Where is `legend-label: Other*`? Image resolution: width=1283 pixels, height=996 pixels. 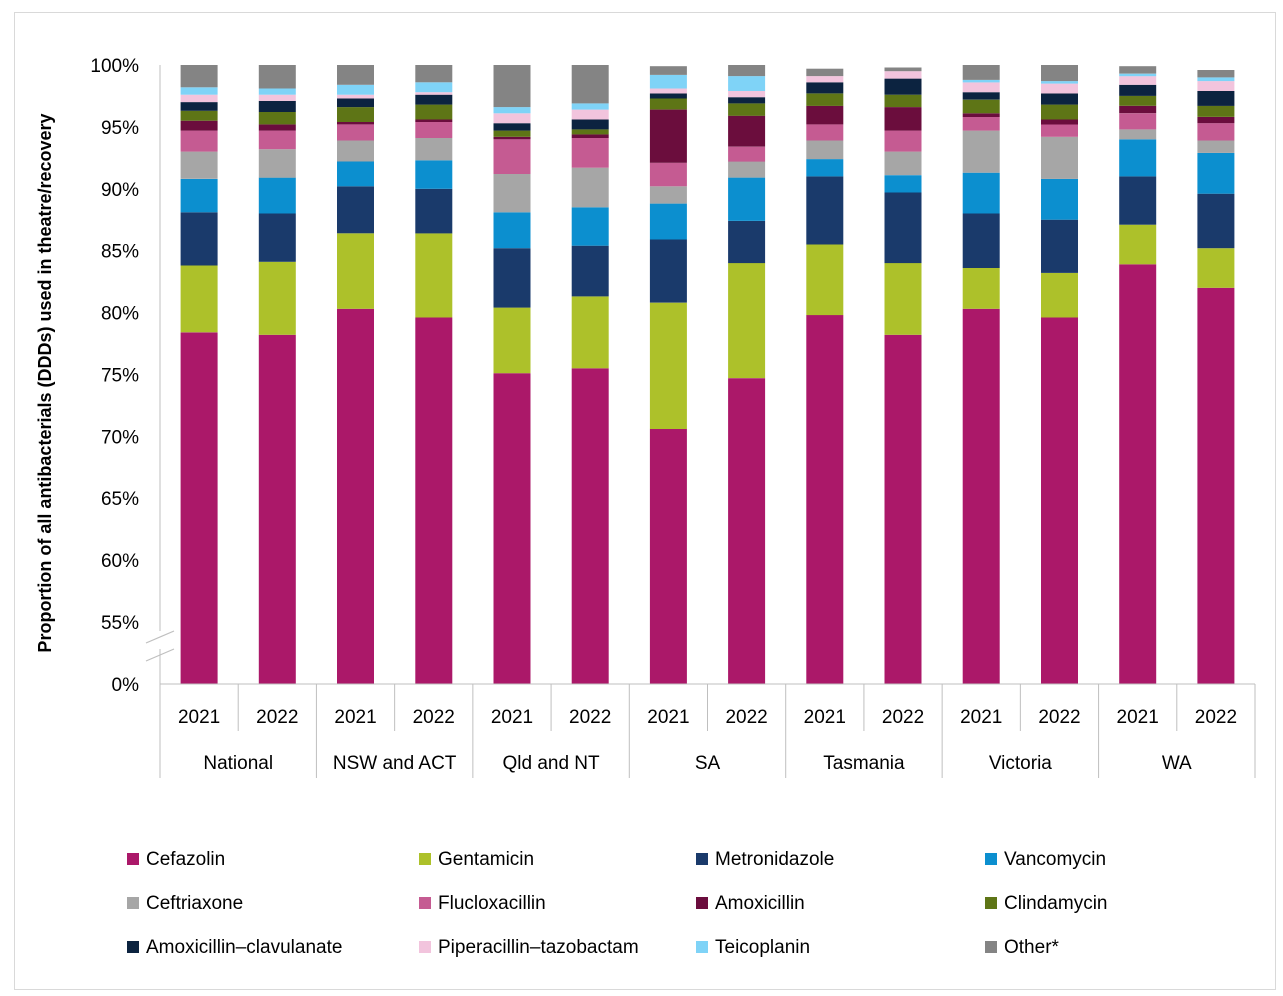 legend-label: Other* is located at coordinates (1032, 947).